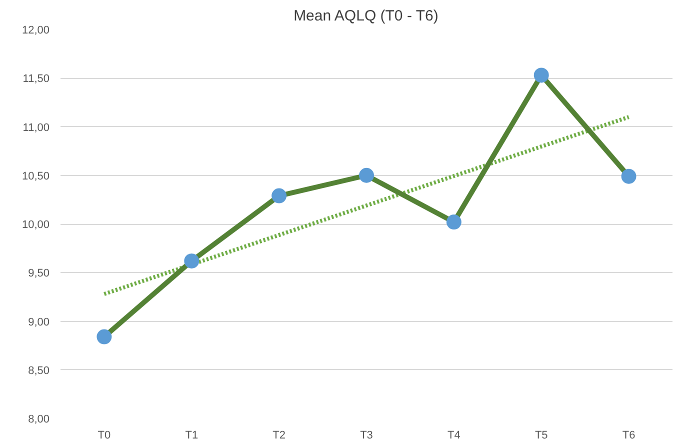  Describe the element at coordinates (36, 79) in the screenshot. I see `y-tick-label: 11,50` at that location.